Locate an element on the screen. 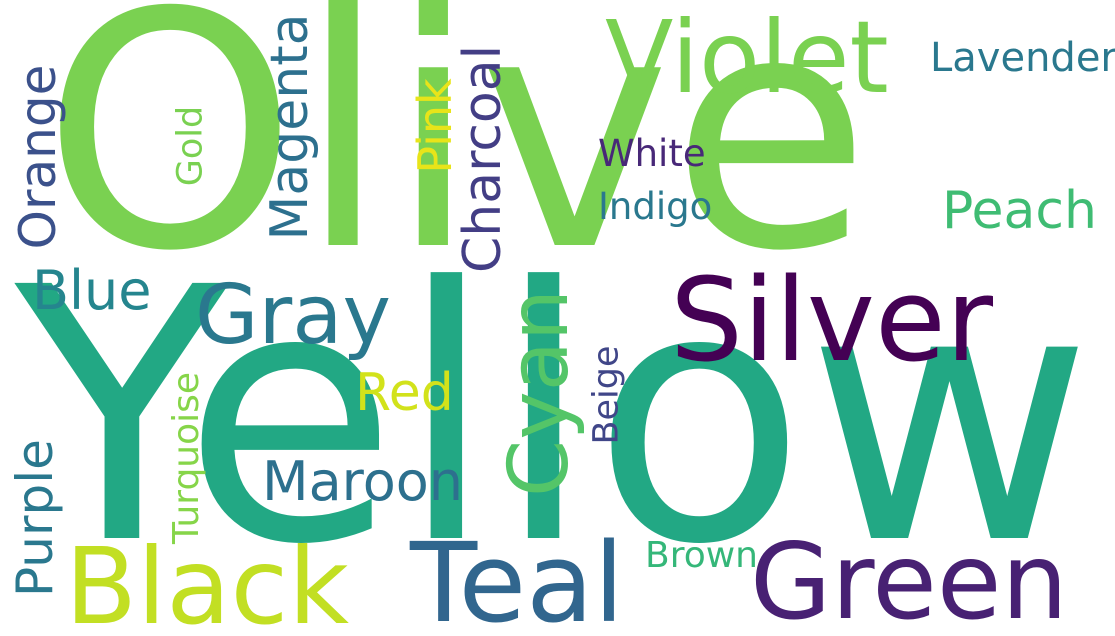  word-purple: Purple is located at coordinates (35, 518).